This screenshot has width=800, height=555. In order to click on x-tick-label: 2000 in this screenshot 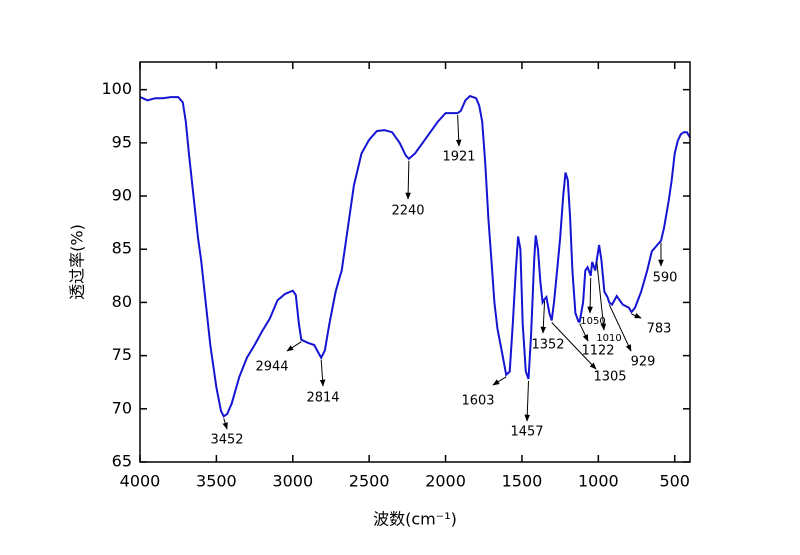, I will do `click(445, 481)`.